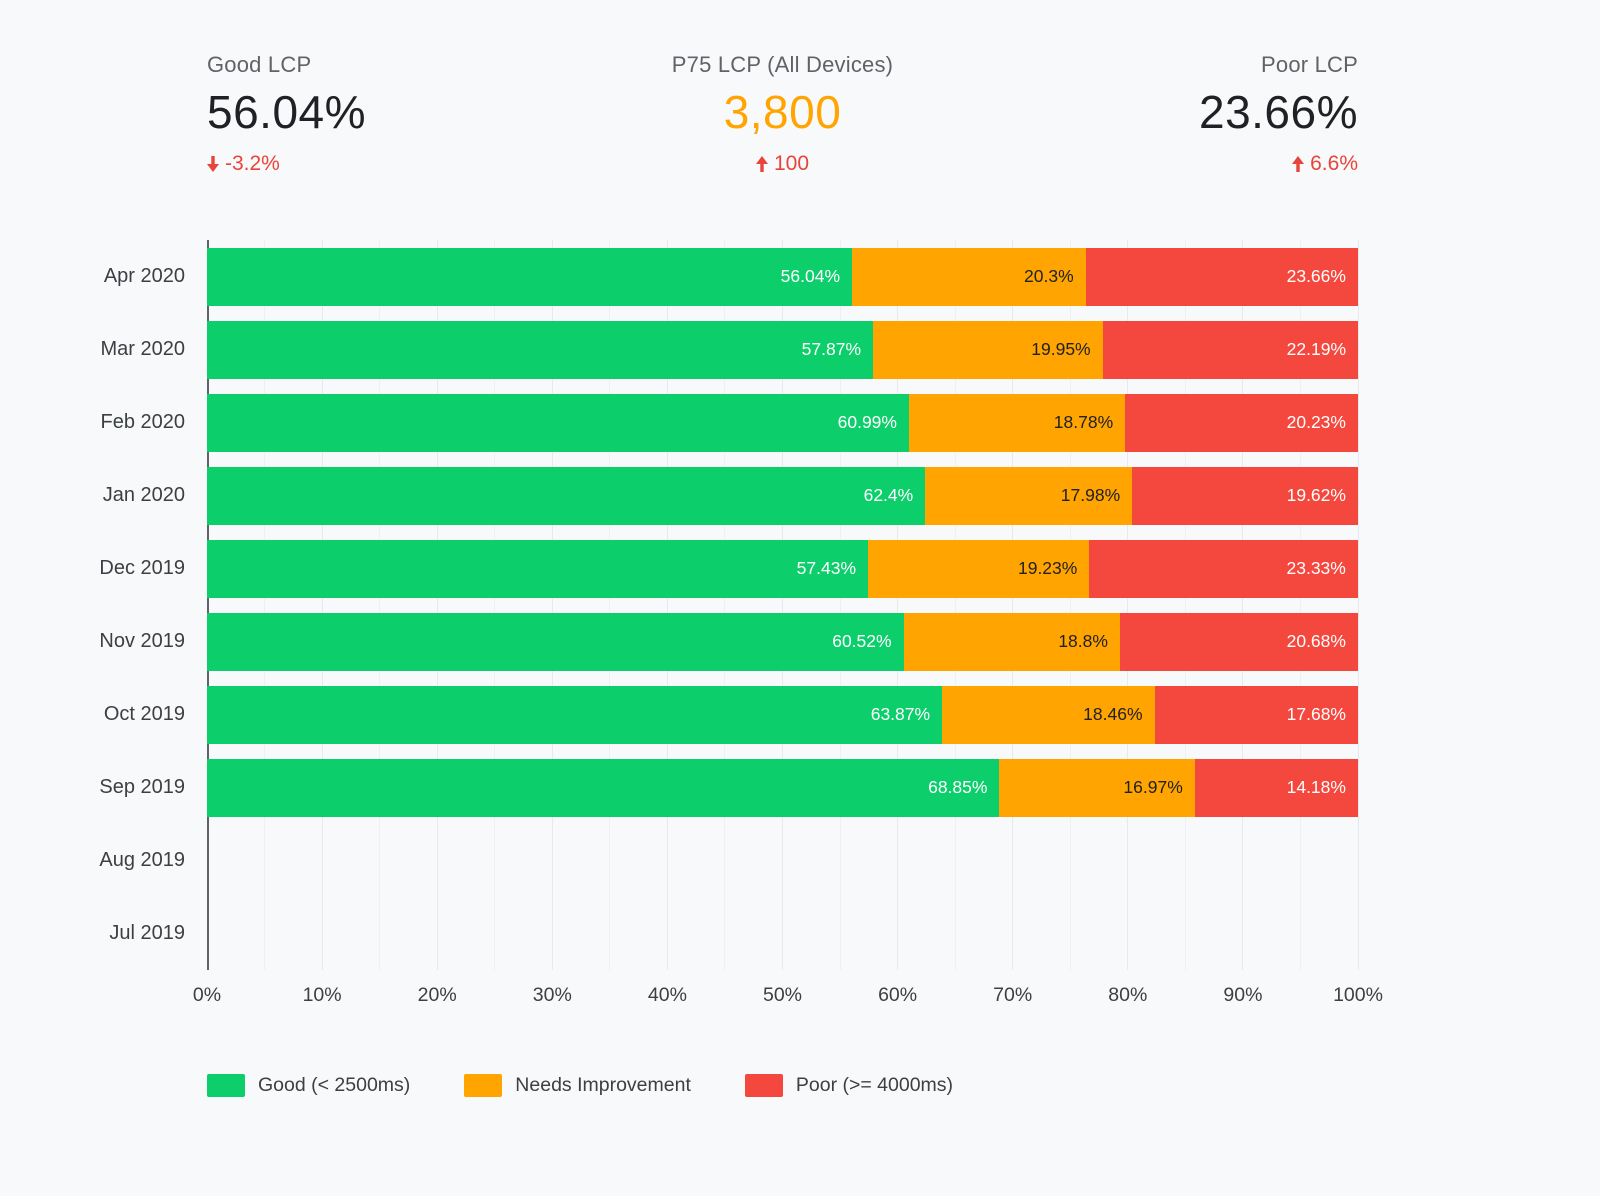  I want to click on stacked-bar: 63.87% 18.46% 17.68%, so click(782, 714).